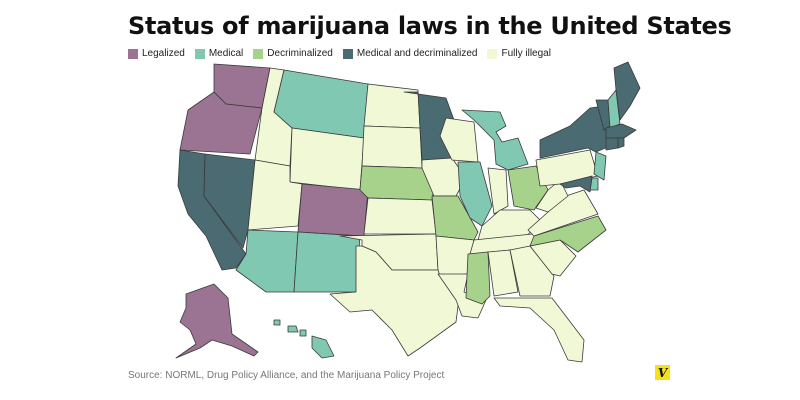 The height and width of the screenshot is (400, 800). I want to click on state-georgia, so click(532, 271).